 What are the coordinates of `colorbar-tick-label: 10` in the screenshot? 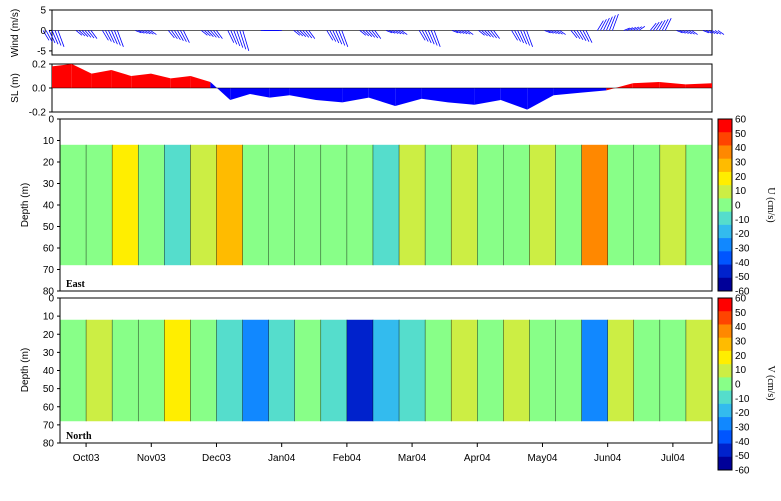 It's located at (741, 191).